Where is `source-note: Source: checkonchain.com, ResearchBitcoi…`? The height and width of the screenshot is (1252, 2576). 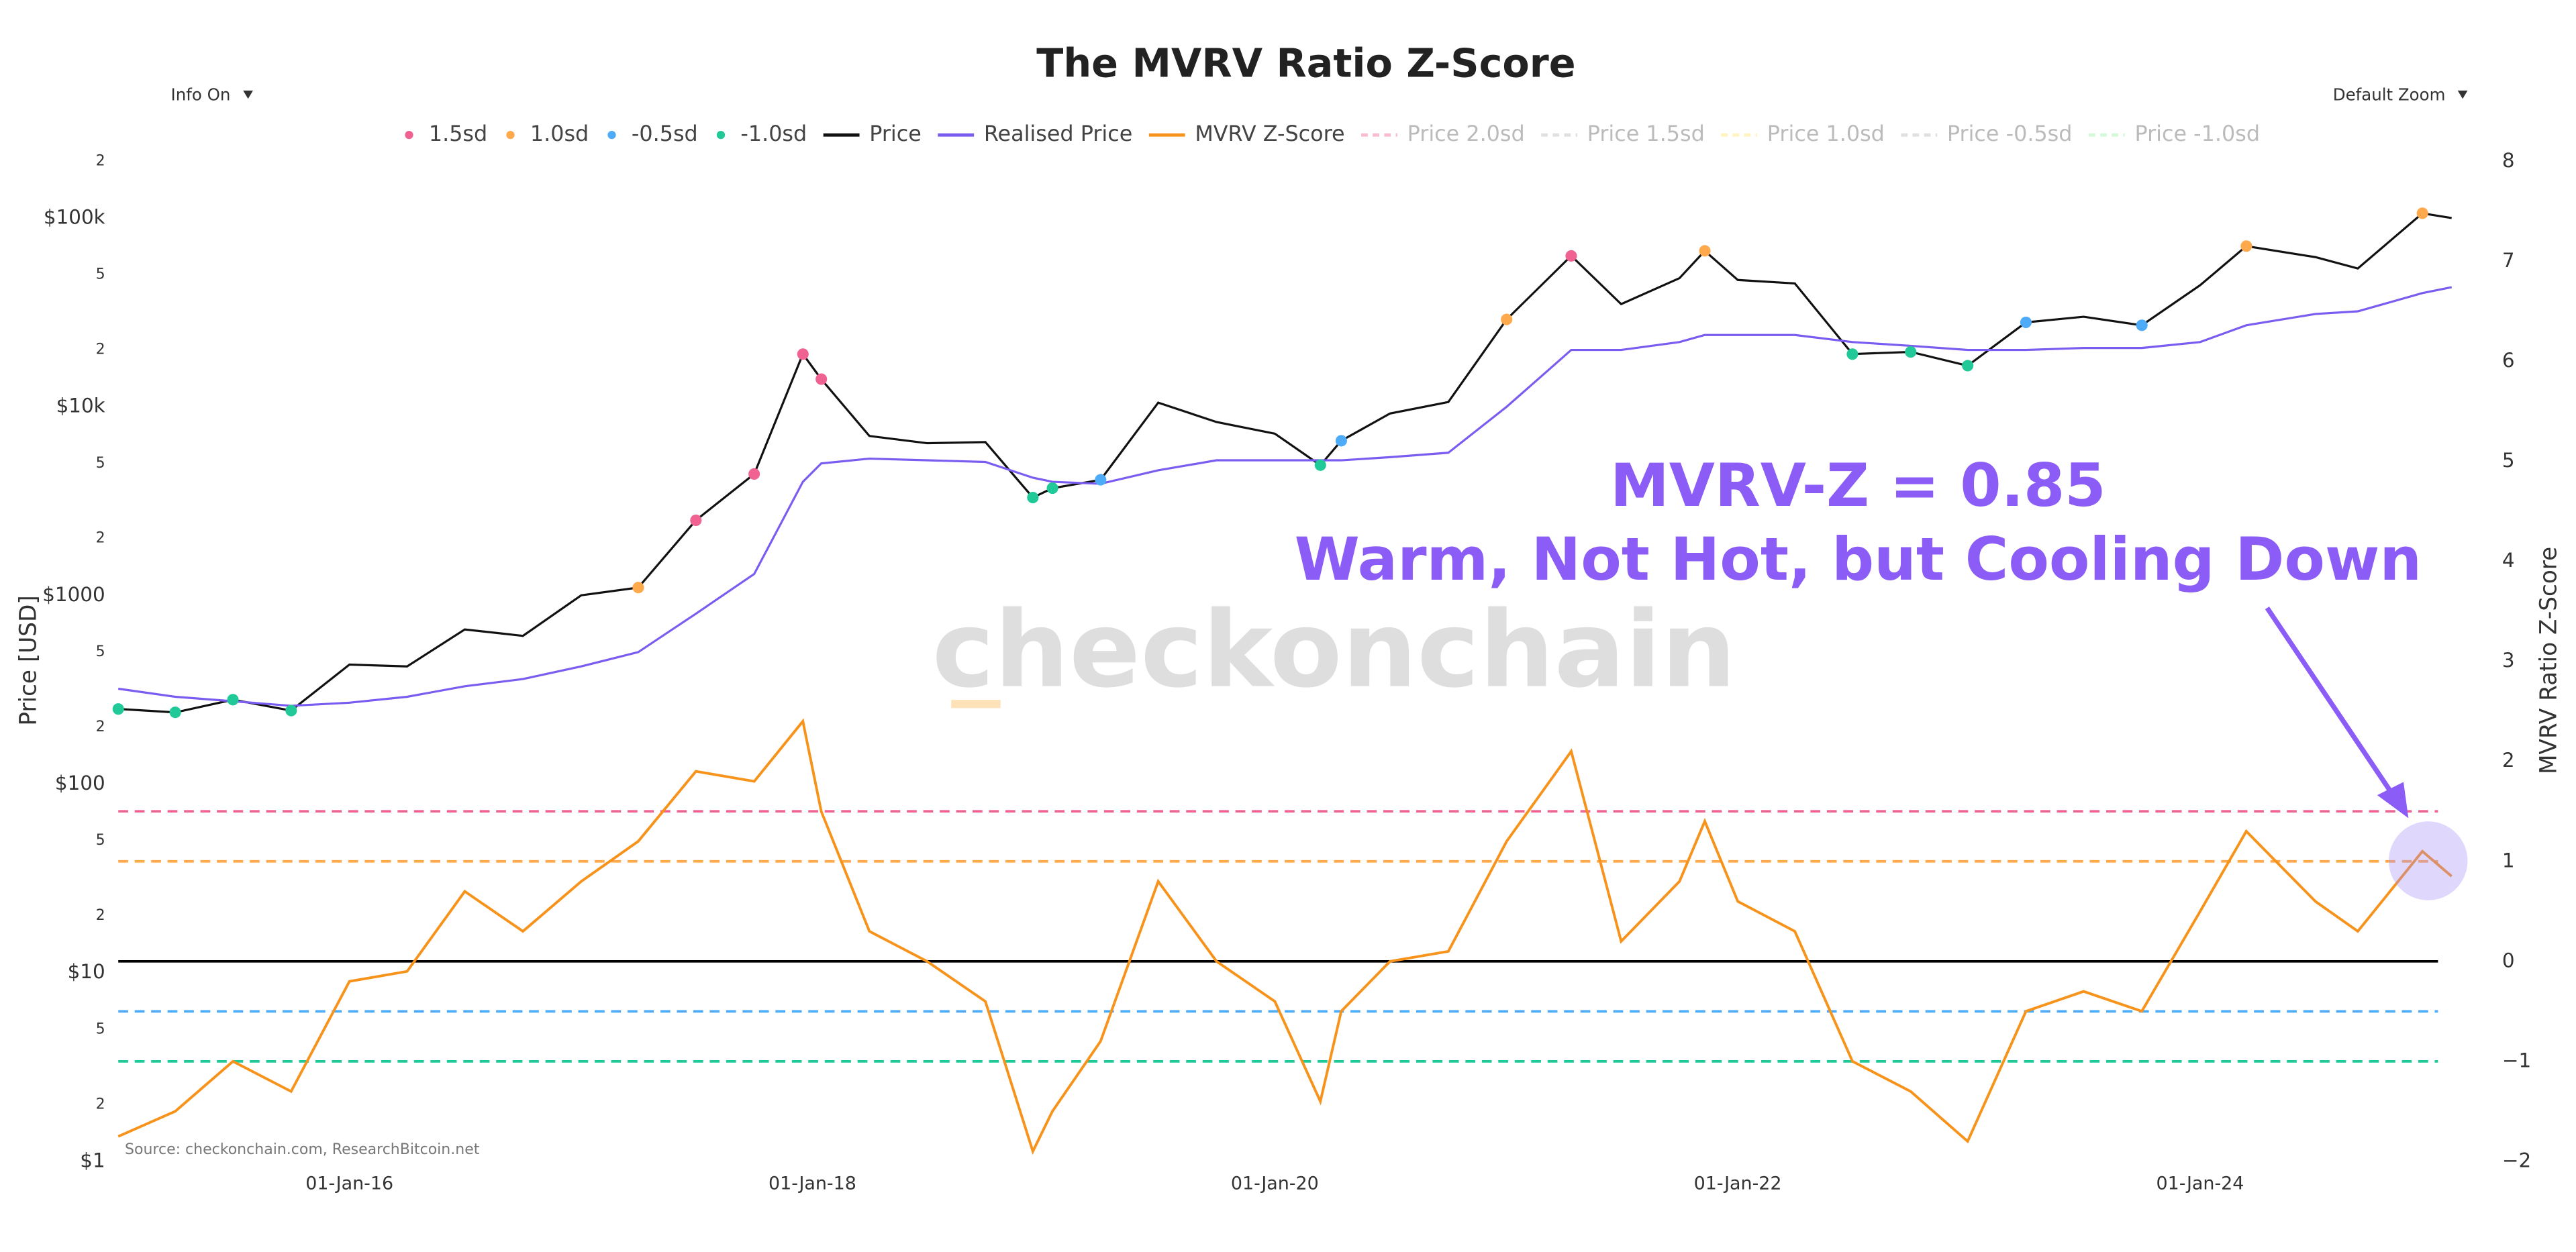
source-note: Source: checkonchain.com, ResearchBitcoi… is located at coordinates (302, 1149).